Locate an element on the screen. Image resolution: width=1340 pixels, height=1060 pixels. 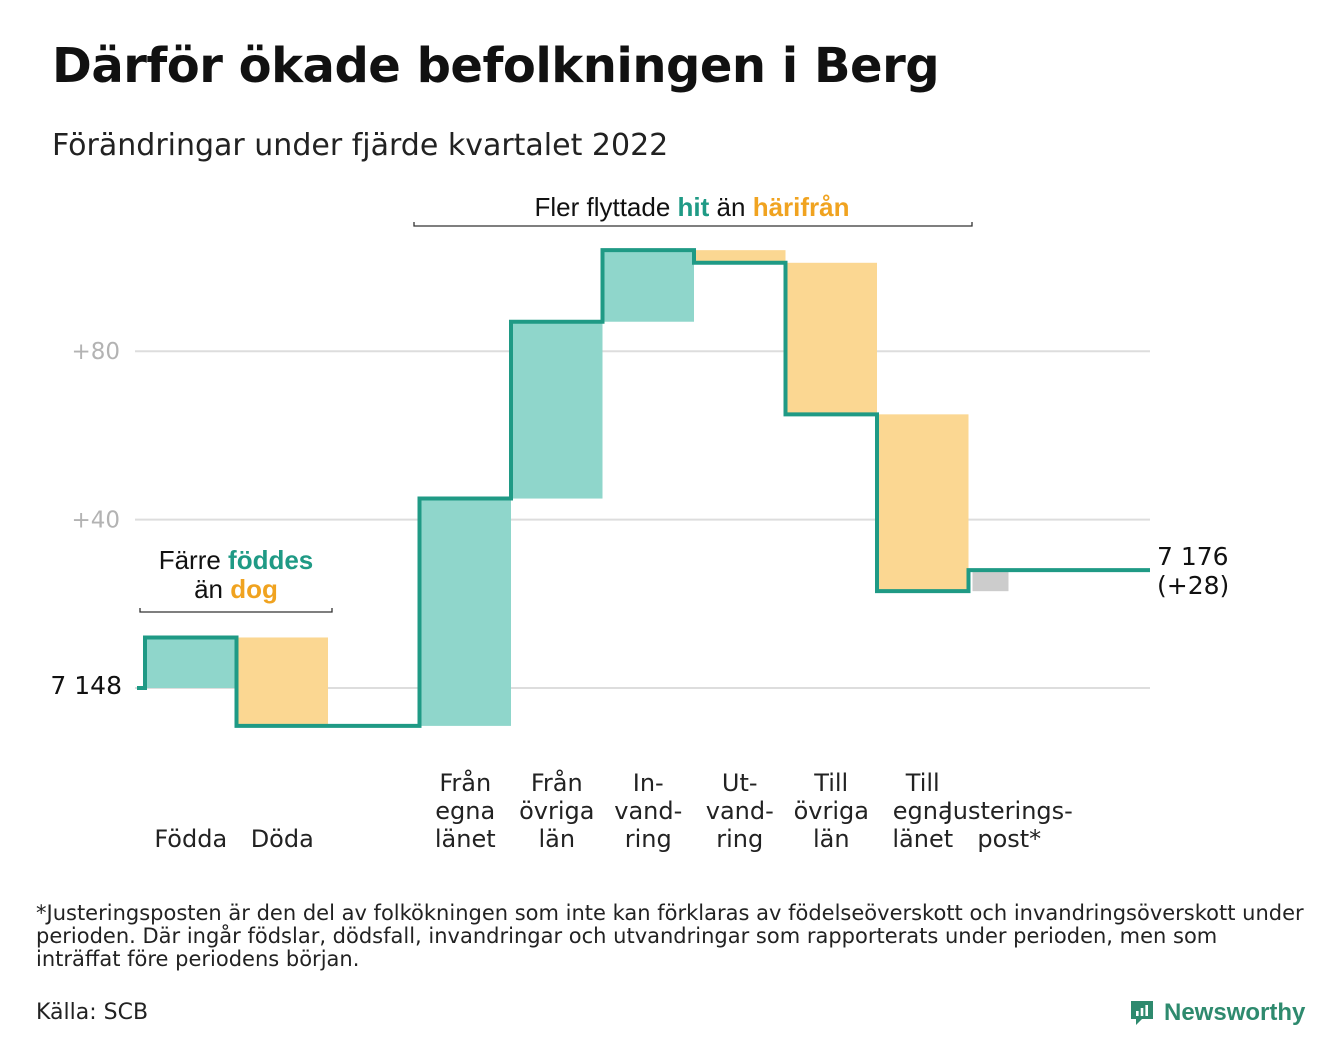
annotation-births-line: än dog is located at coordinates (236, 589).